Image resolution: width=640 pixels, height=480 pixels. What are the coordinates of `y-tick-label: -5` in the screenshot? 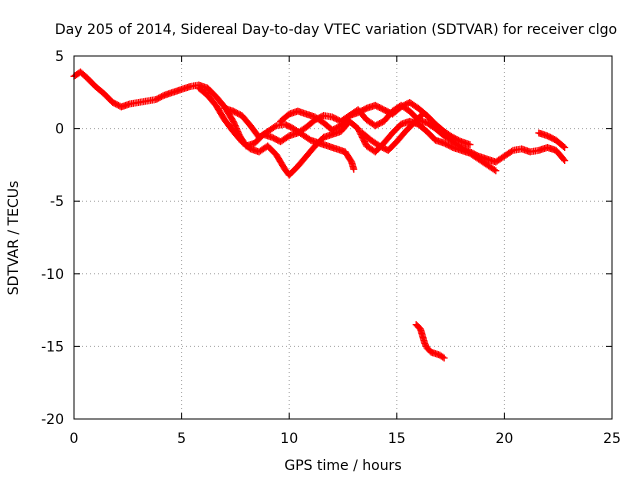 It's located at (57, 202).